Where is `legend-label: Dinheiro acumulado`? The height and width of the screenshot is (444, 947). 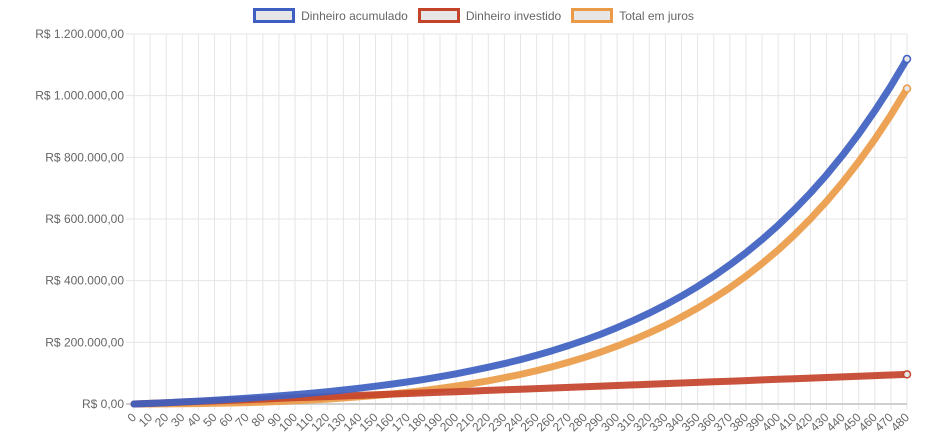
legend-label: Dinheiro acumulado is located at coordinates (354, 15).